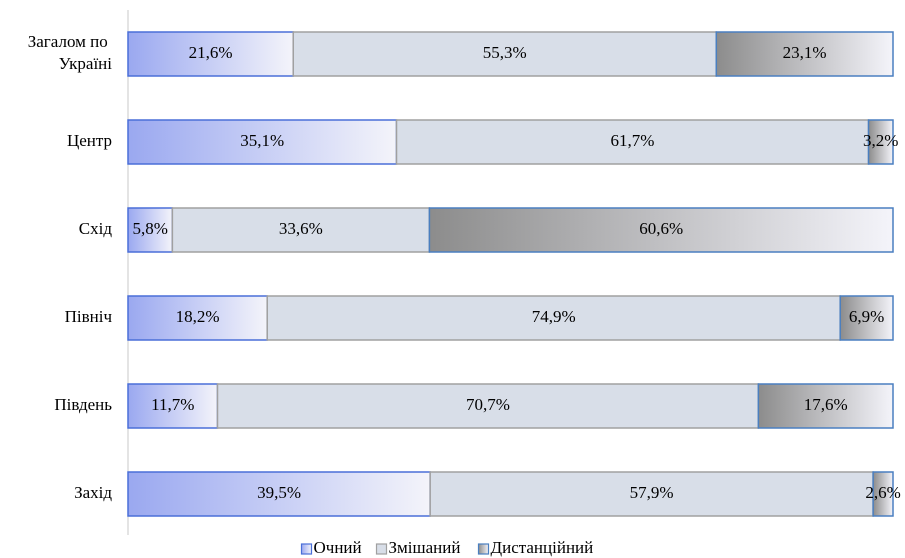  Describe the element at coordinates (542, 547) in the screenshot. I see `legend-label: Дистанційний` at that location.